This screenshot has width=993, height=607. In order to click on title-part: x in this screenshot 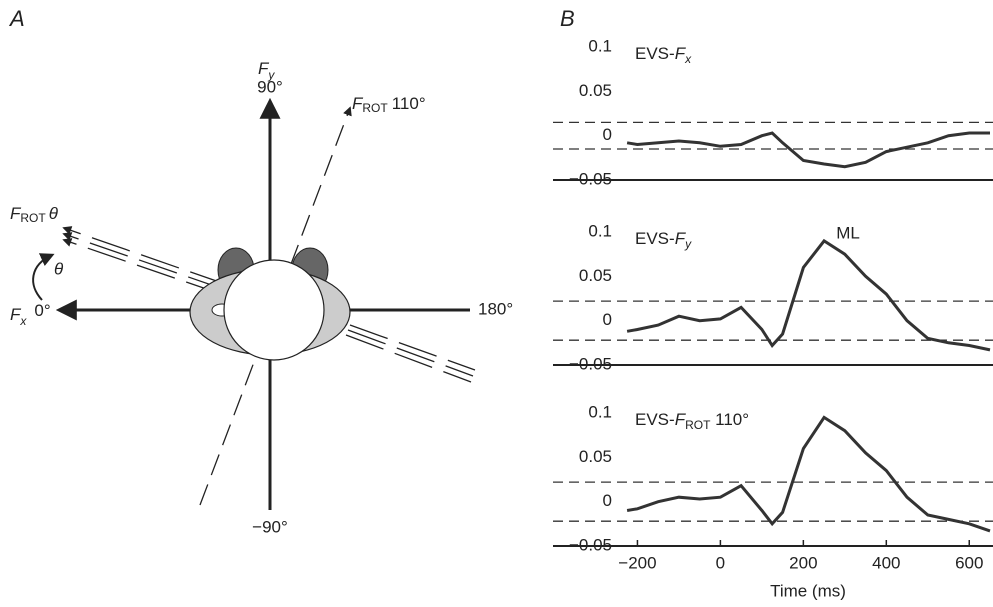, I will do `click(688, 59)`.